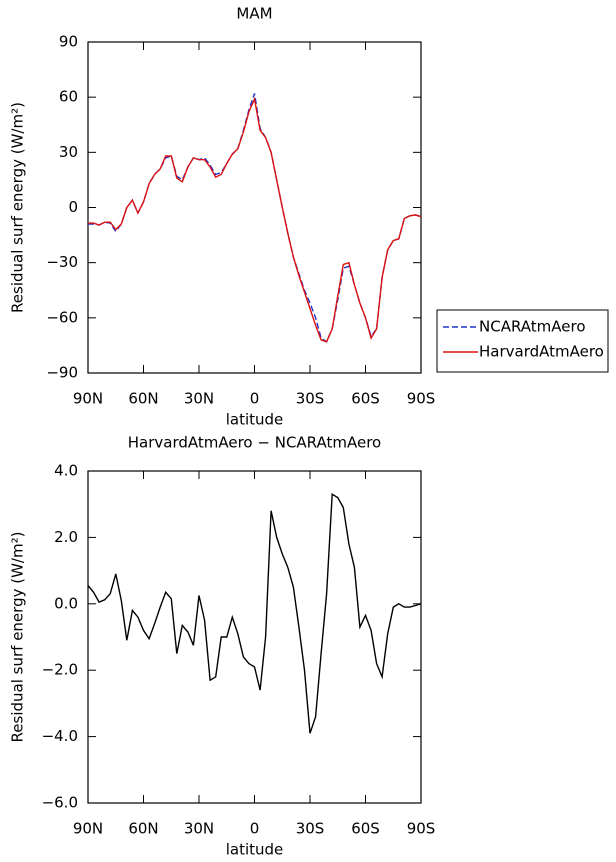 Image resolution: width=616 pixels, height=862 pixels. I want to click on y-tick-label: 2.0, so click(66, 537).